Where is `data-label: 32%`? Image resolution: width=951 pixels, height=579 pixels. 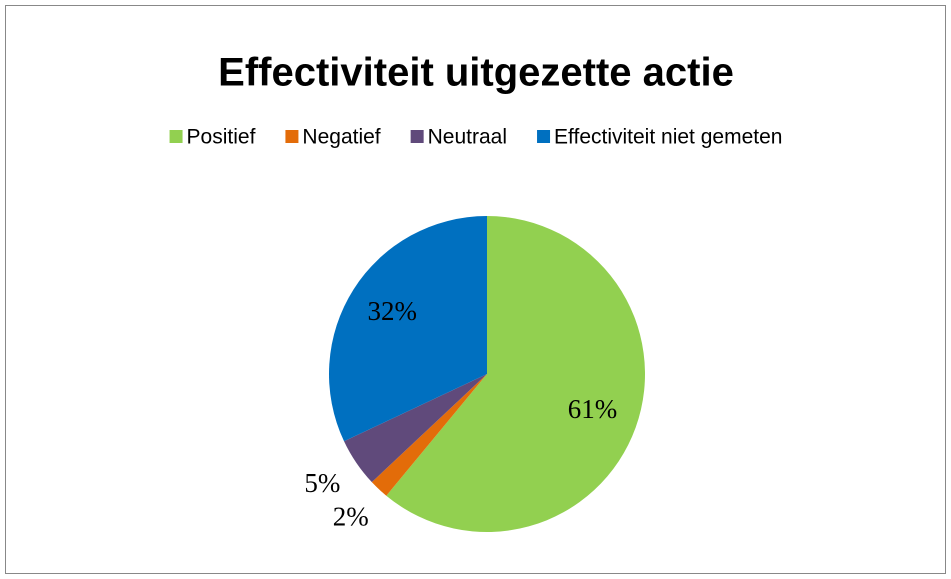 data-label: 32% is located at coordinates (393, 311).